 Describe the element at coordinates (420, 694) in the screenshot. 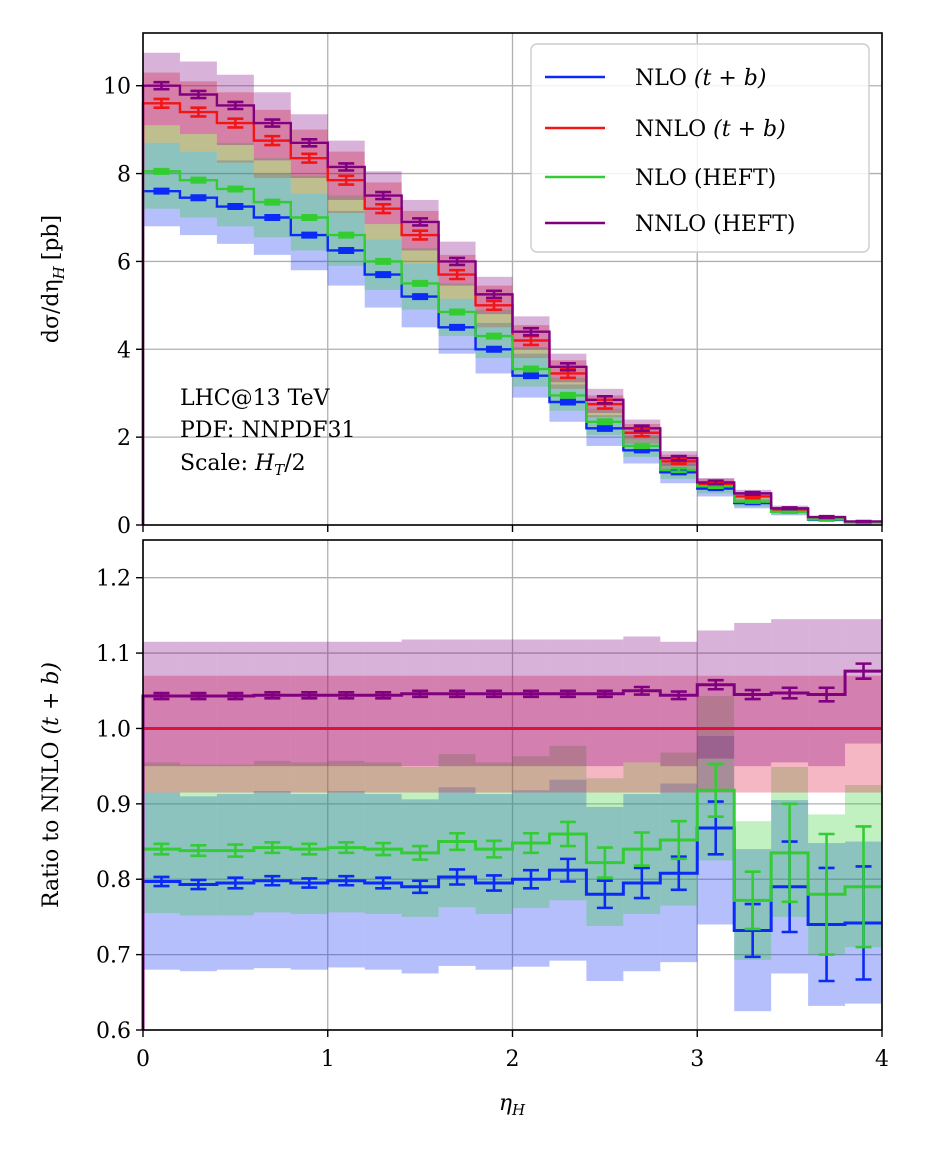

I see `bot-errbar-s3-b7` at that location.